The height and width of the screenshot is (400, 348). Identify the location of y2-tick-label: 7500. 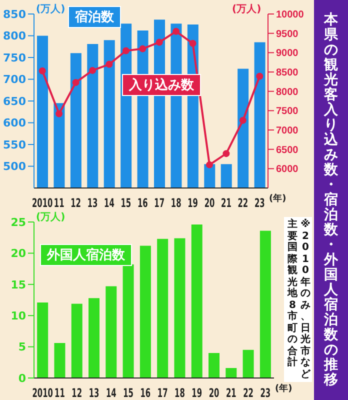
(287, 112).